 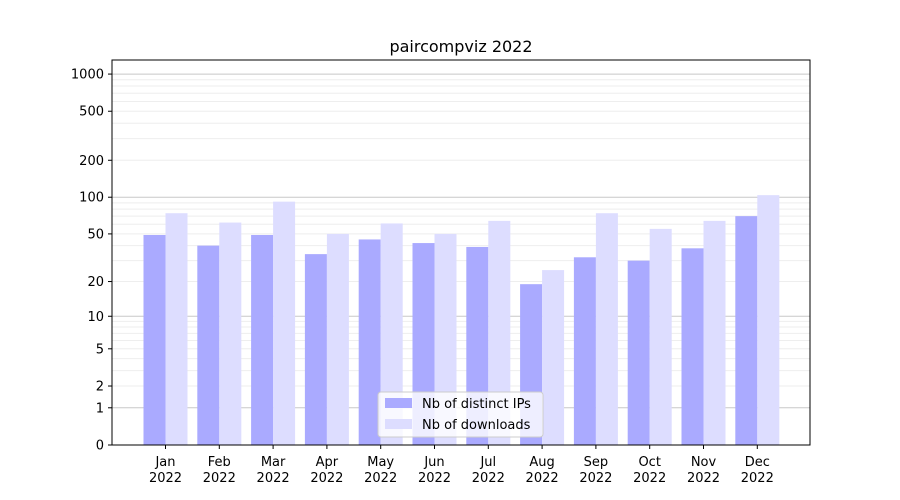 What do you see at coordinates (87, 75) in the screenshot?
I see `y-tick-label: 1000` at bounding box center [87, 75].